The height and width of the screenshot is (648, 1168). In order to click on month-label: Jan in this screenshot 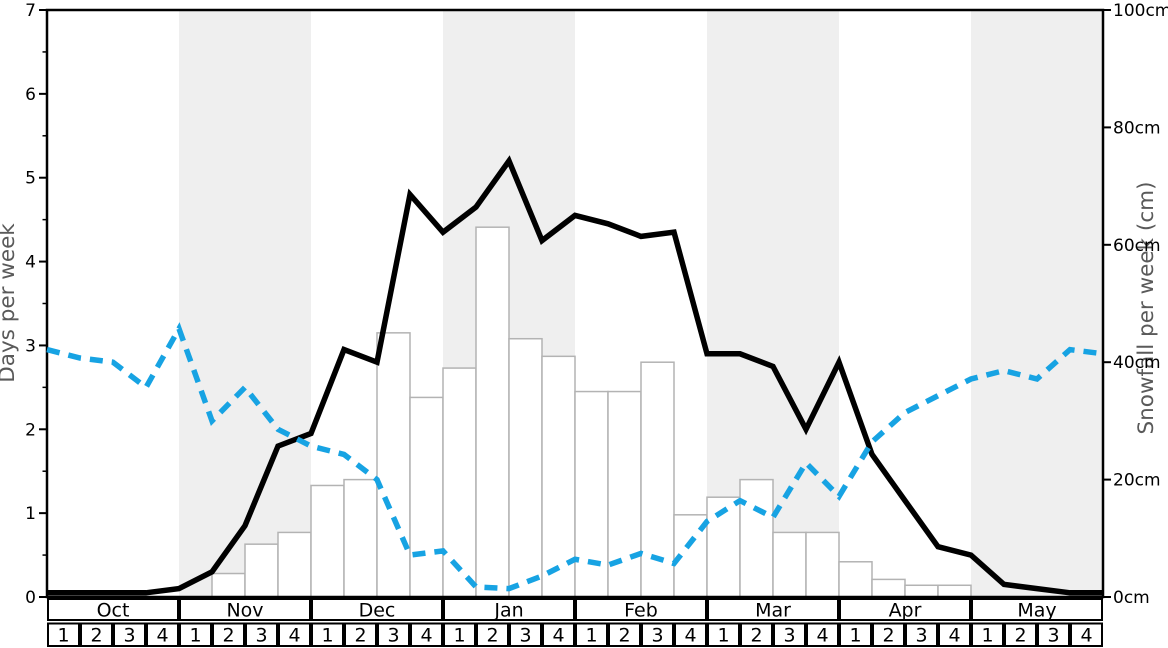, I will do `click(508, 611)`.